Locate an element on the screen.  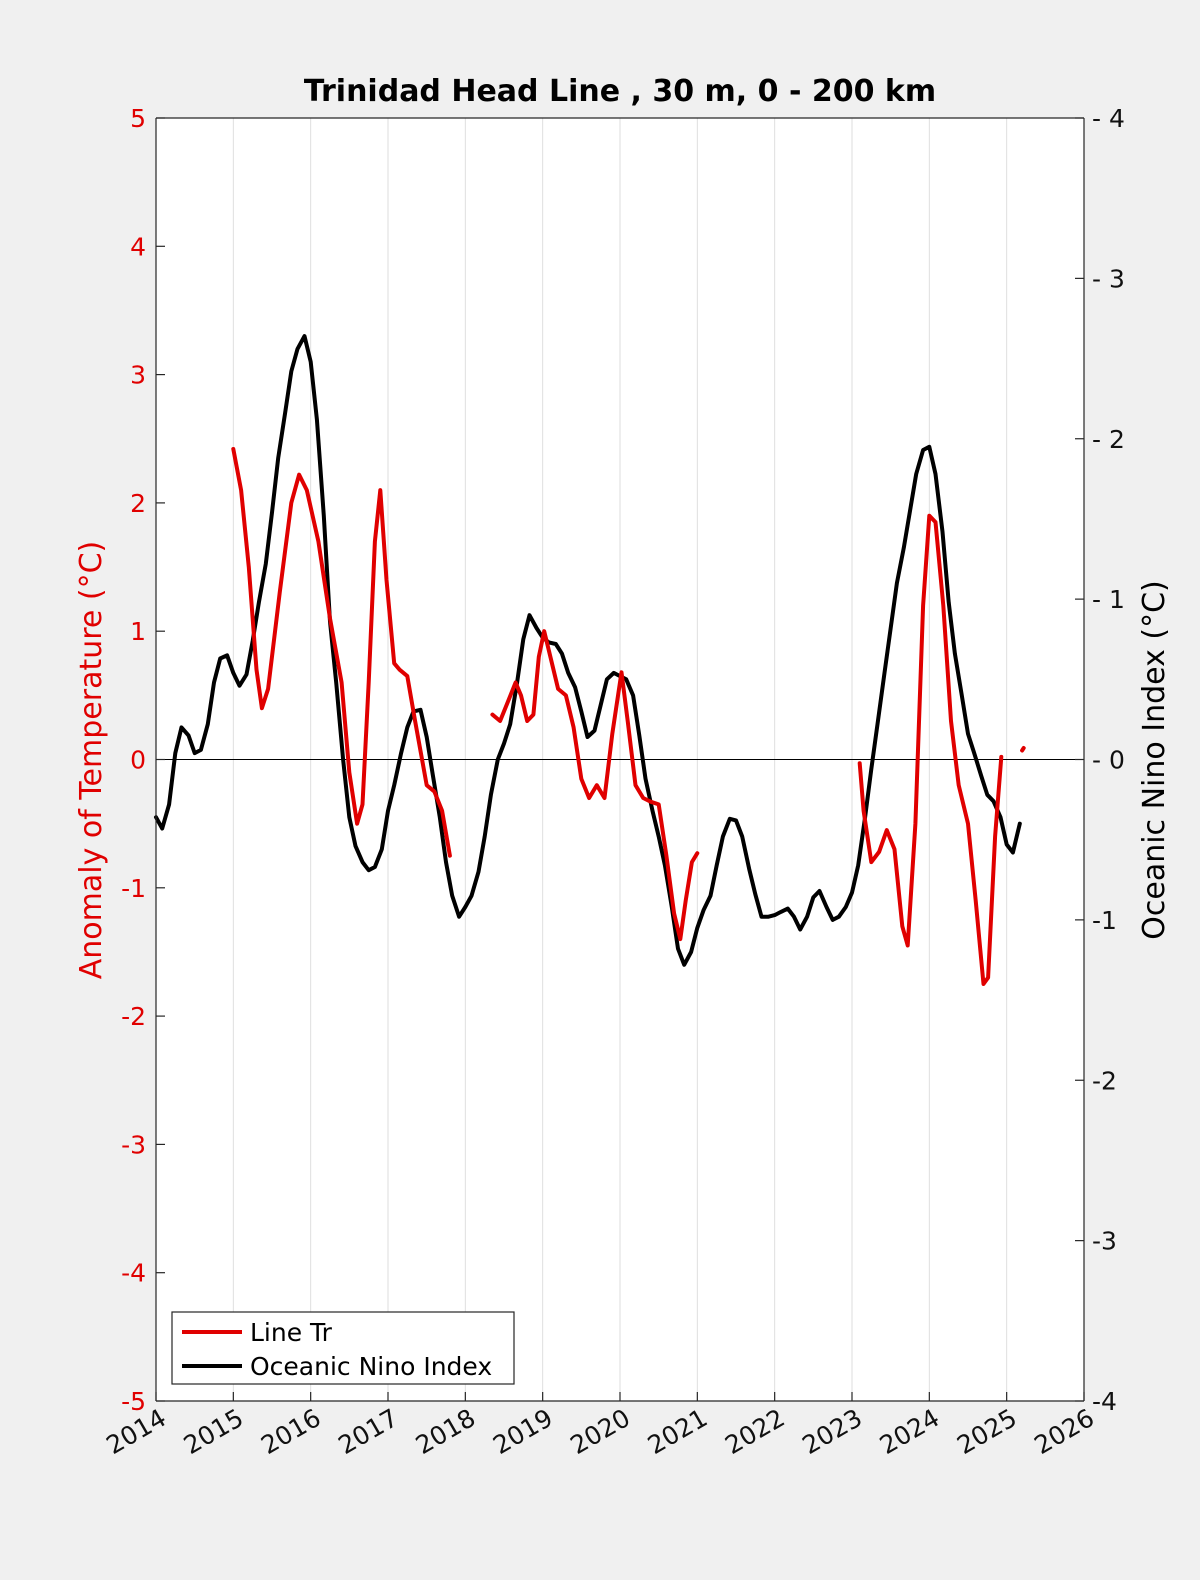
left-tick-label: 1 is located at coordinates (138, 631).